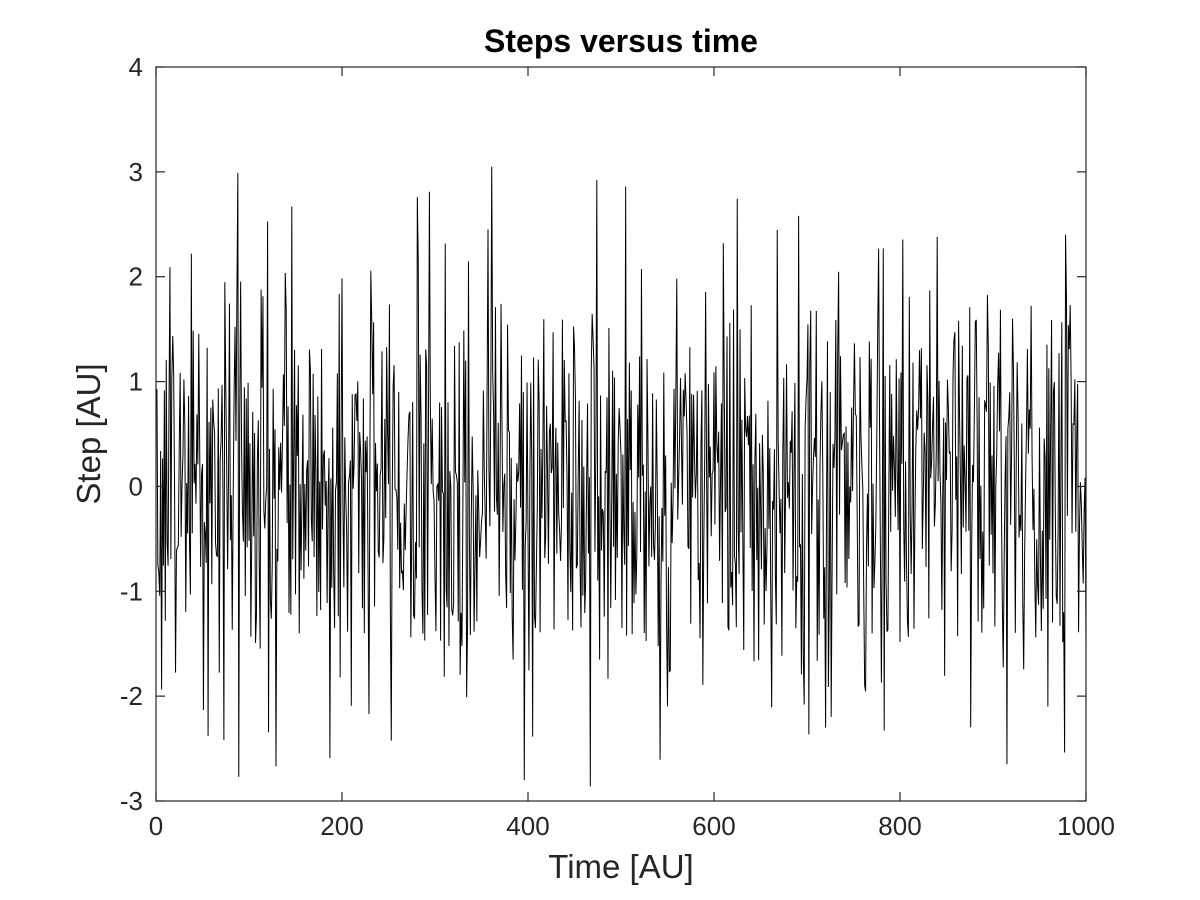 The width and height of the screenshot is (1200, 900). What do you see at coordinates (621, 41) in the screenshot?
I see `chart-title: Steps versus time` at bounding box center [621, 41].